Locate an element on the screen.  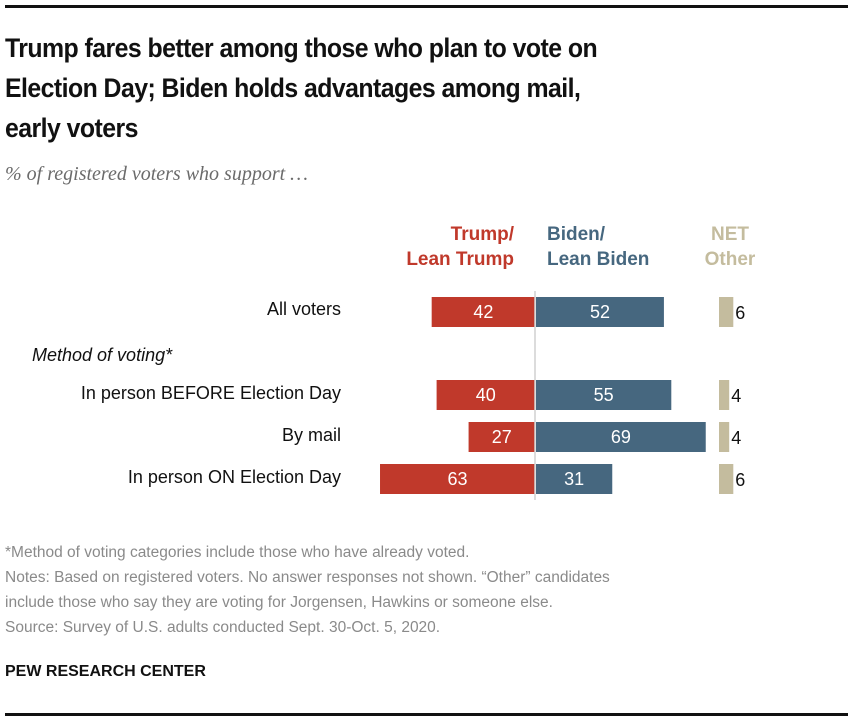
trump-value-label: 27 is located at coordinates (502, 437).